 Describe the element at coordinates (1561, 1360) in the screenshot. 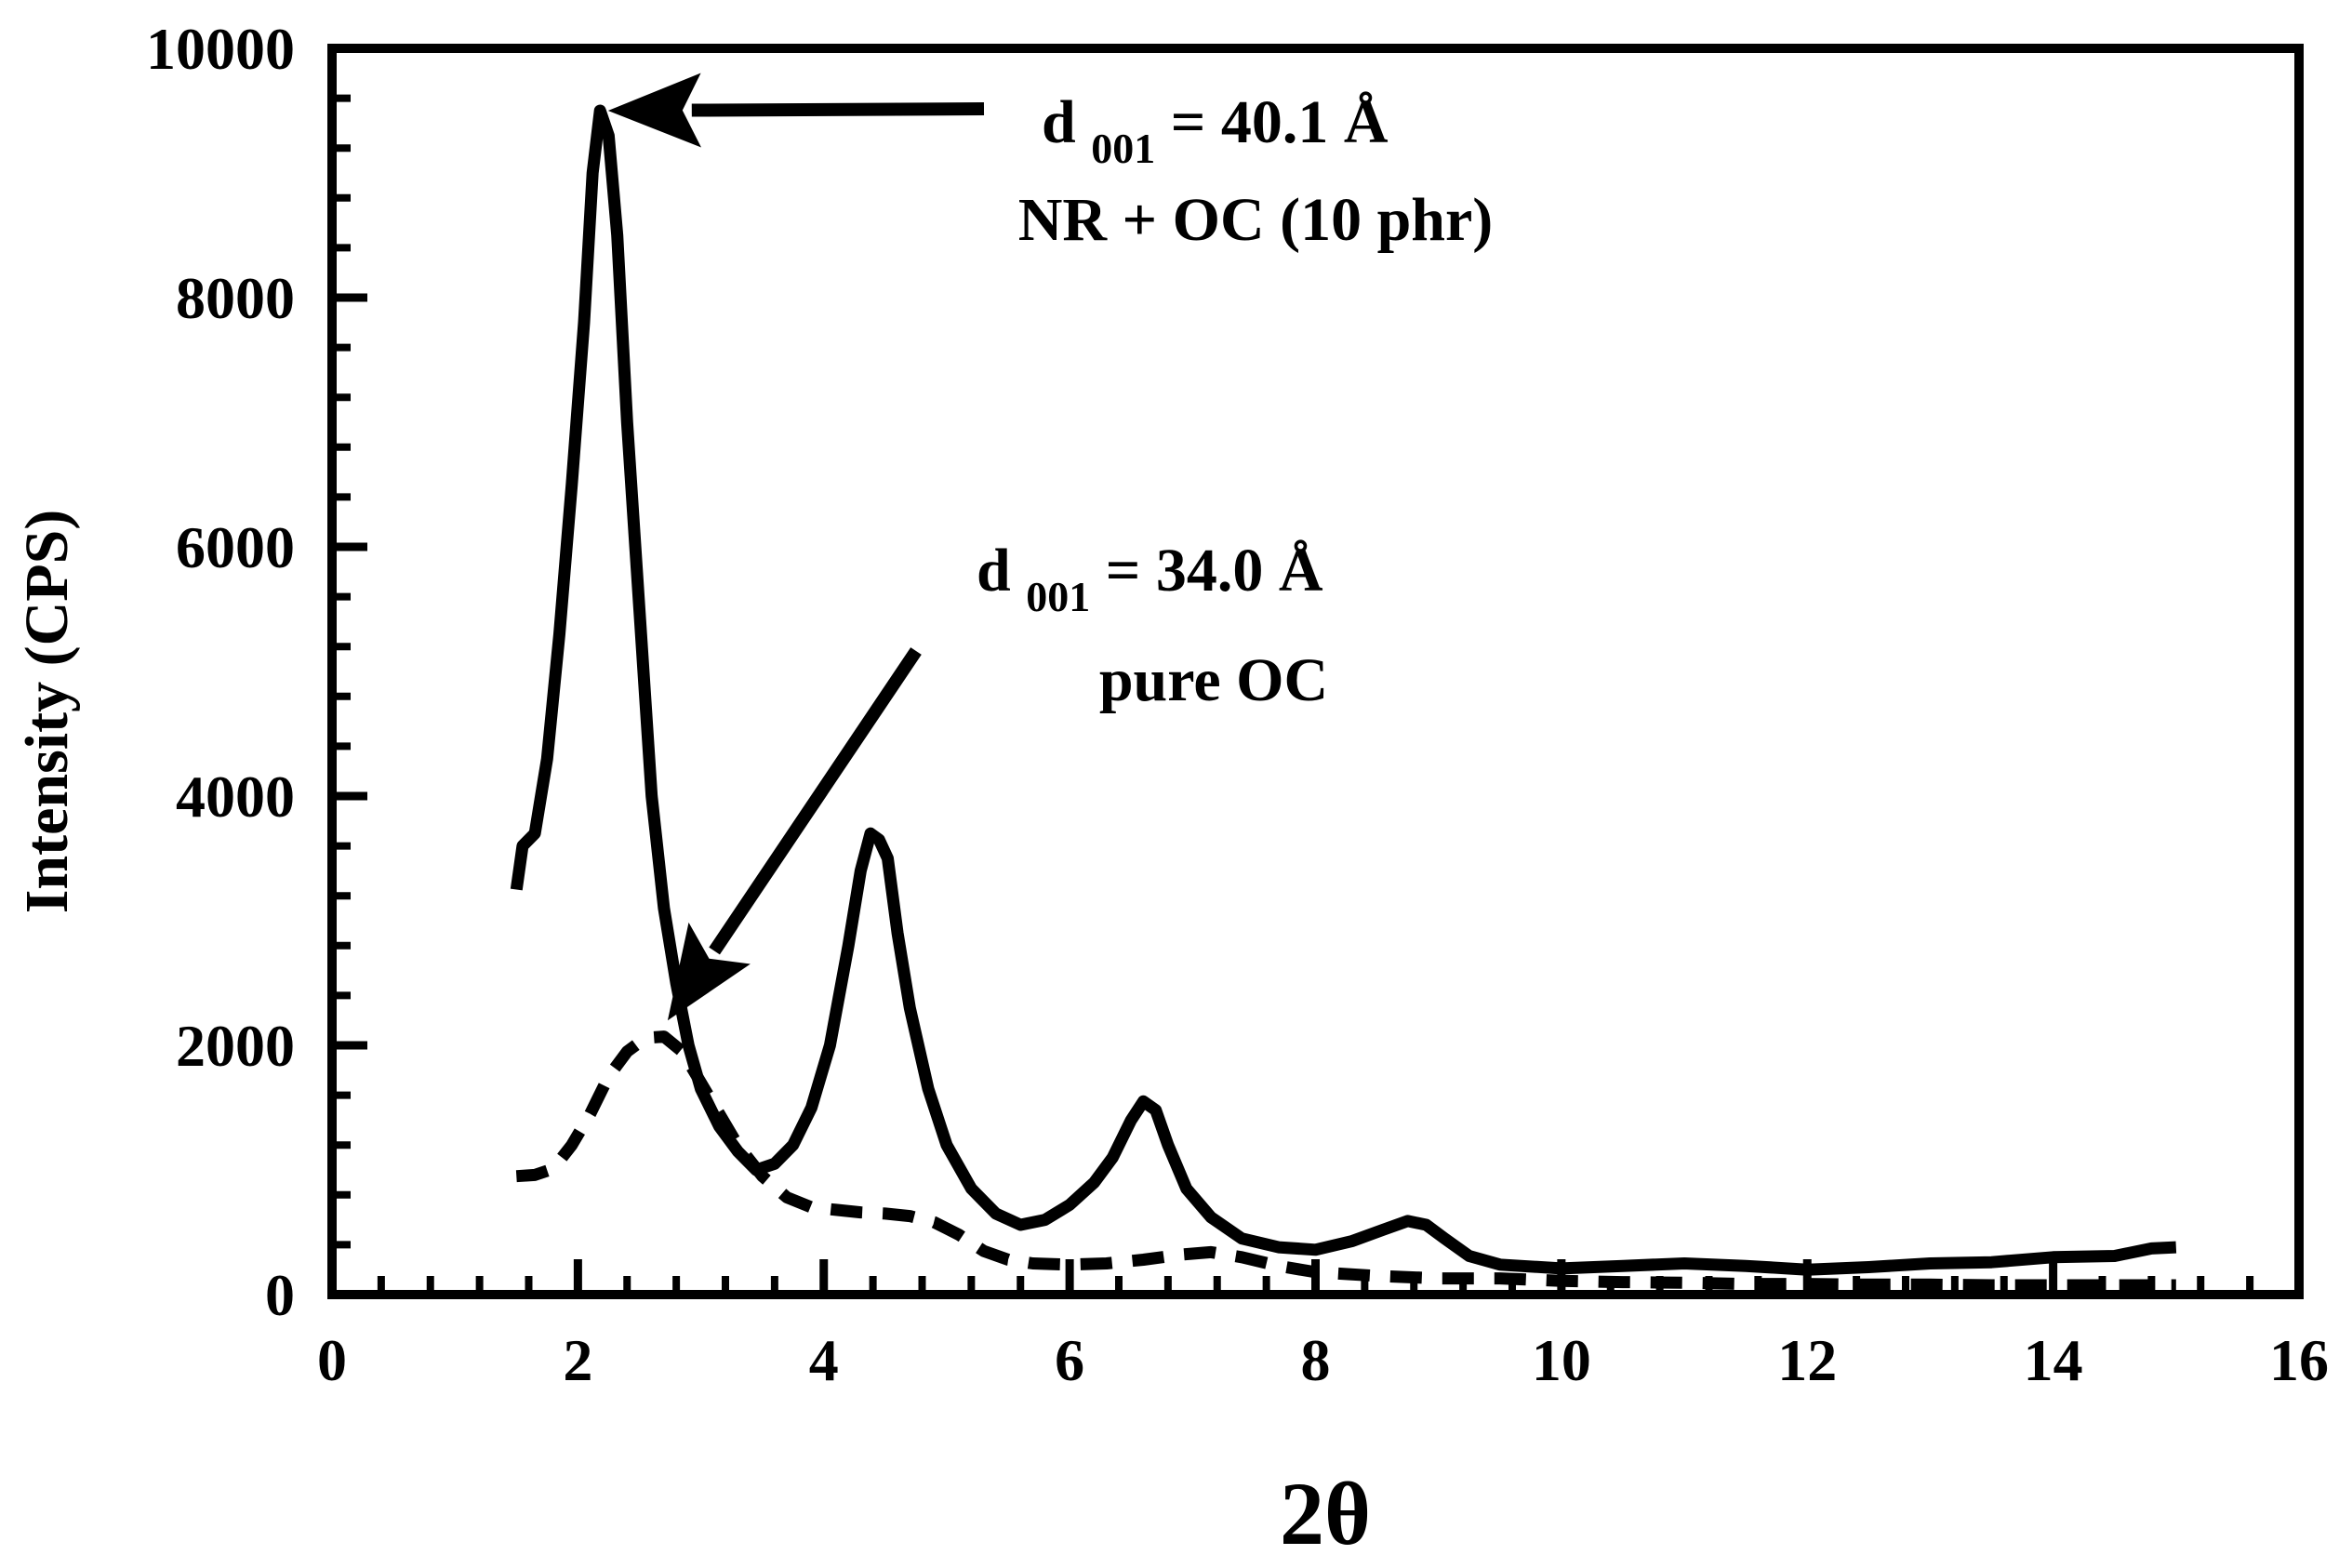

I see `x-tick-label: 10` at that location.